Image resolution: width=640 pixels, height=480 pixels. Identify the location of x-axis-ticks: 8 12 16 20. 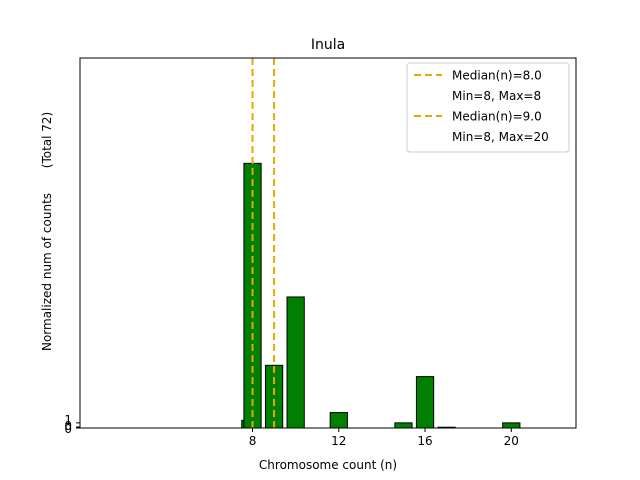
(384, 438).